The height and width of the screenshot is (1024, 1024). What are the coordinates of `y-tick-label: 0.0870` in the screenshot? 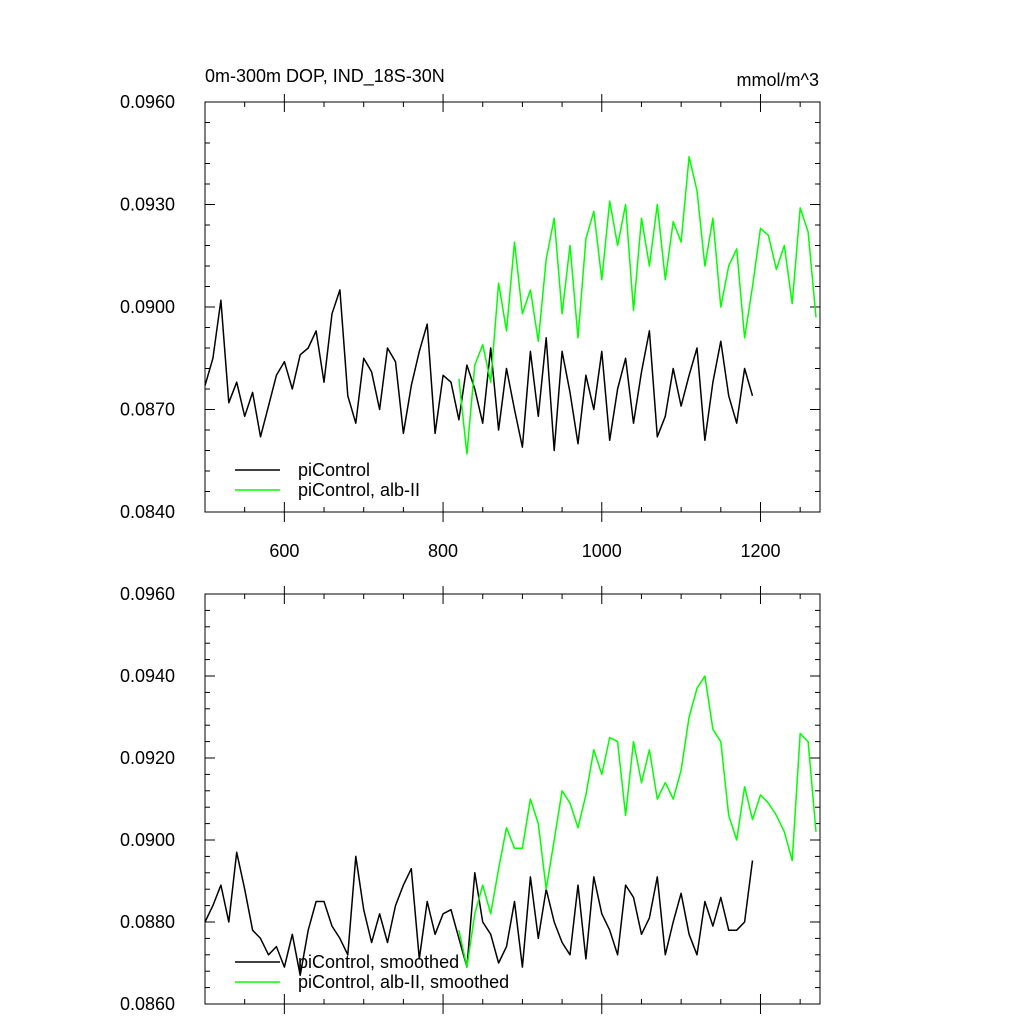 It's located at (147, 410).